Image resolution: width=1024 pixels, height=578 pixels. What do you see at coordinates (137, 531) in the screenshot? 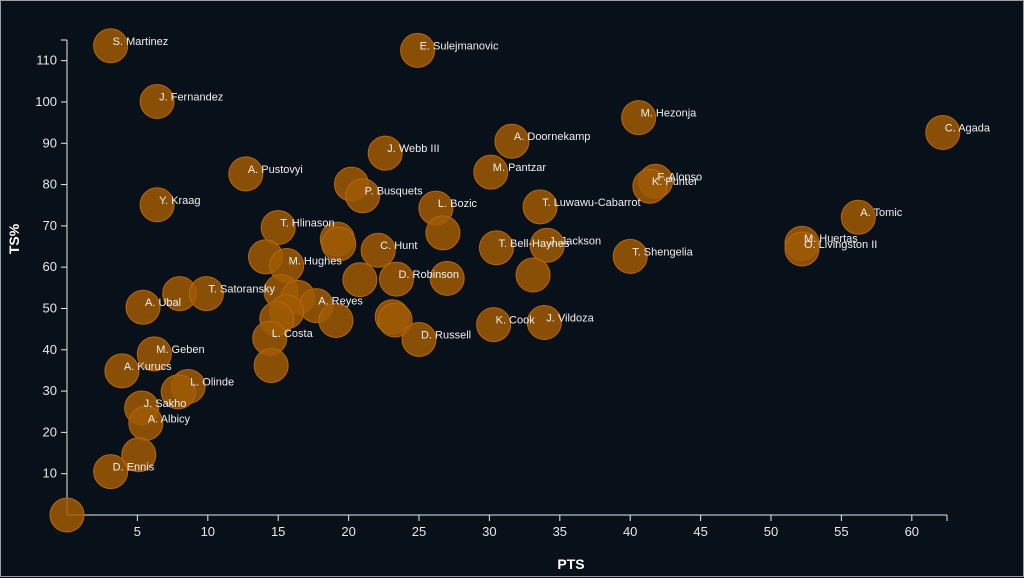
I see `x-tick-label: 5` at bounding box center [137, 531].